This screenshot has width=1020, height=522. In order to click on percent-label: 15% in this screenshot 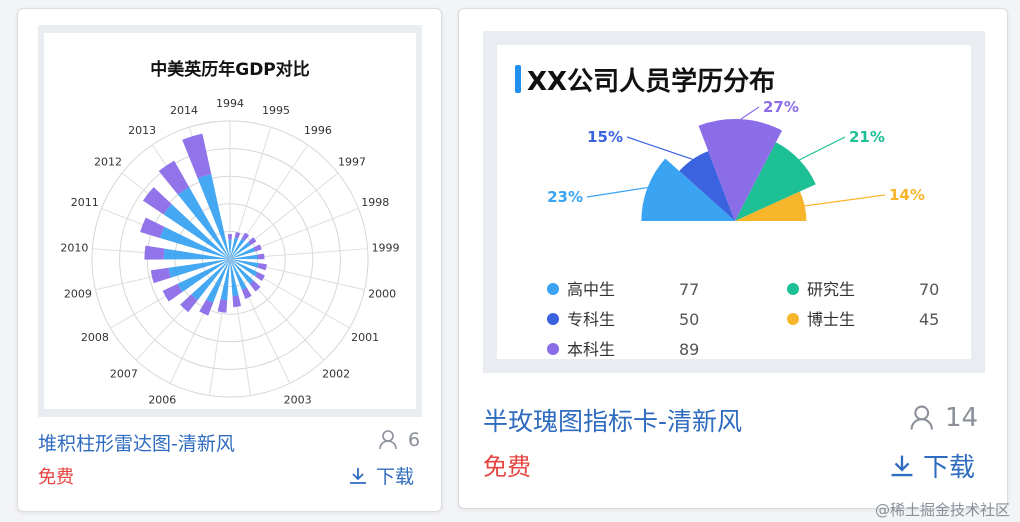, I will do `click(605, 137)`.